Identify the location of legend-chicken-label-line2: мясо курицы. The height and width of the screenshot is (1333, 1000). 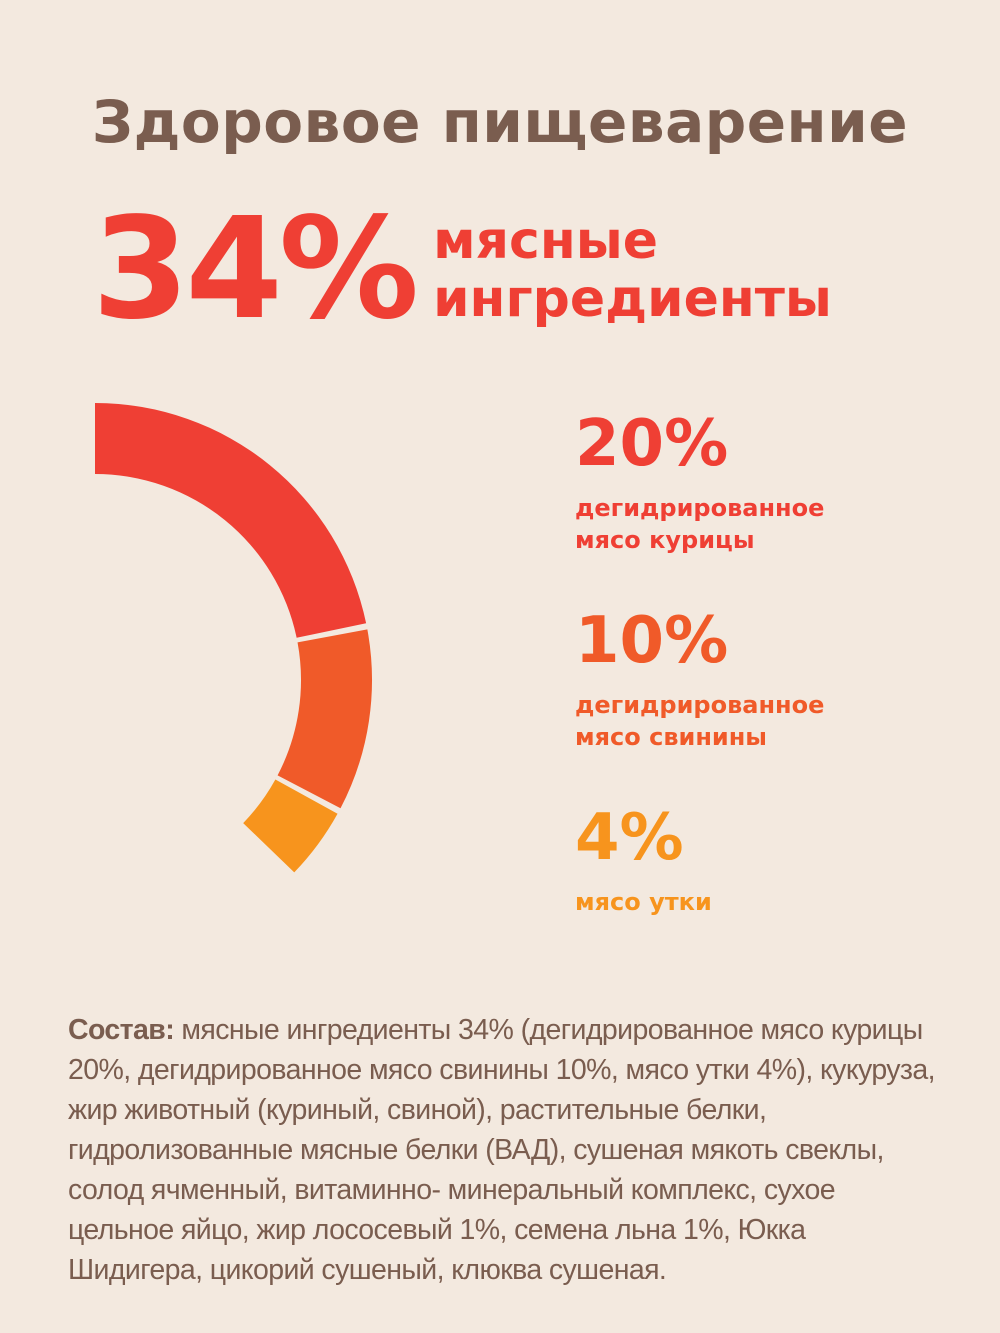
(665, 540).